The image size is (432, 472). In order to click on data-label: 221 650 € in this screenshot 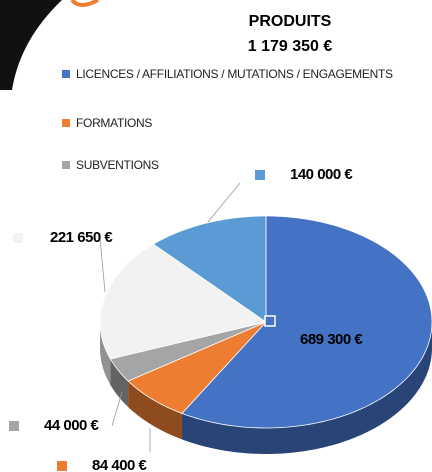, I will do `click(81, 237)`.